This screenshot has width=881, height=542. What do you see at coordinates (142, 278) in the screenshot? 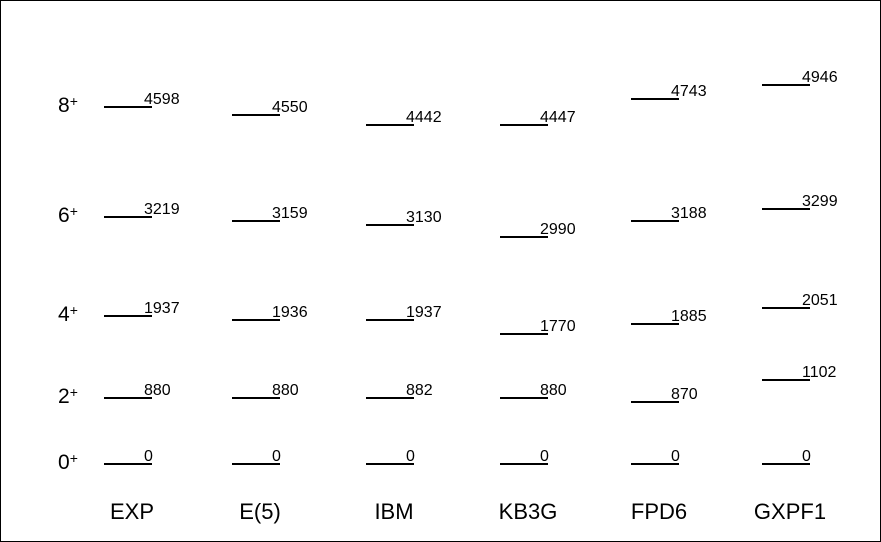
I see `column-exp: 4598 3219 1937 880 0` at bounding box center [142, 278].